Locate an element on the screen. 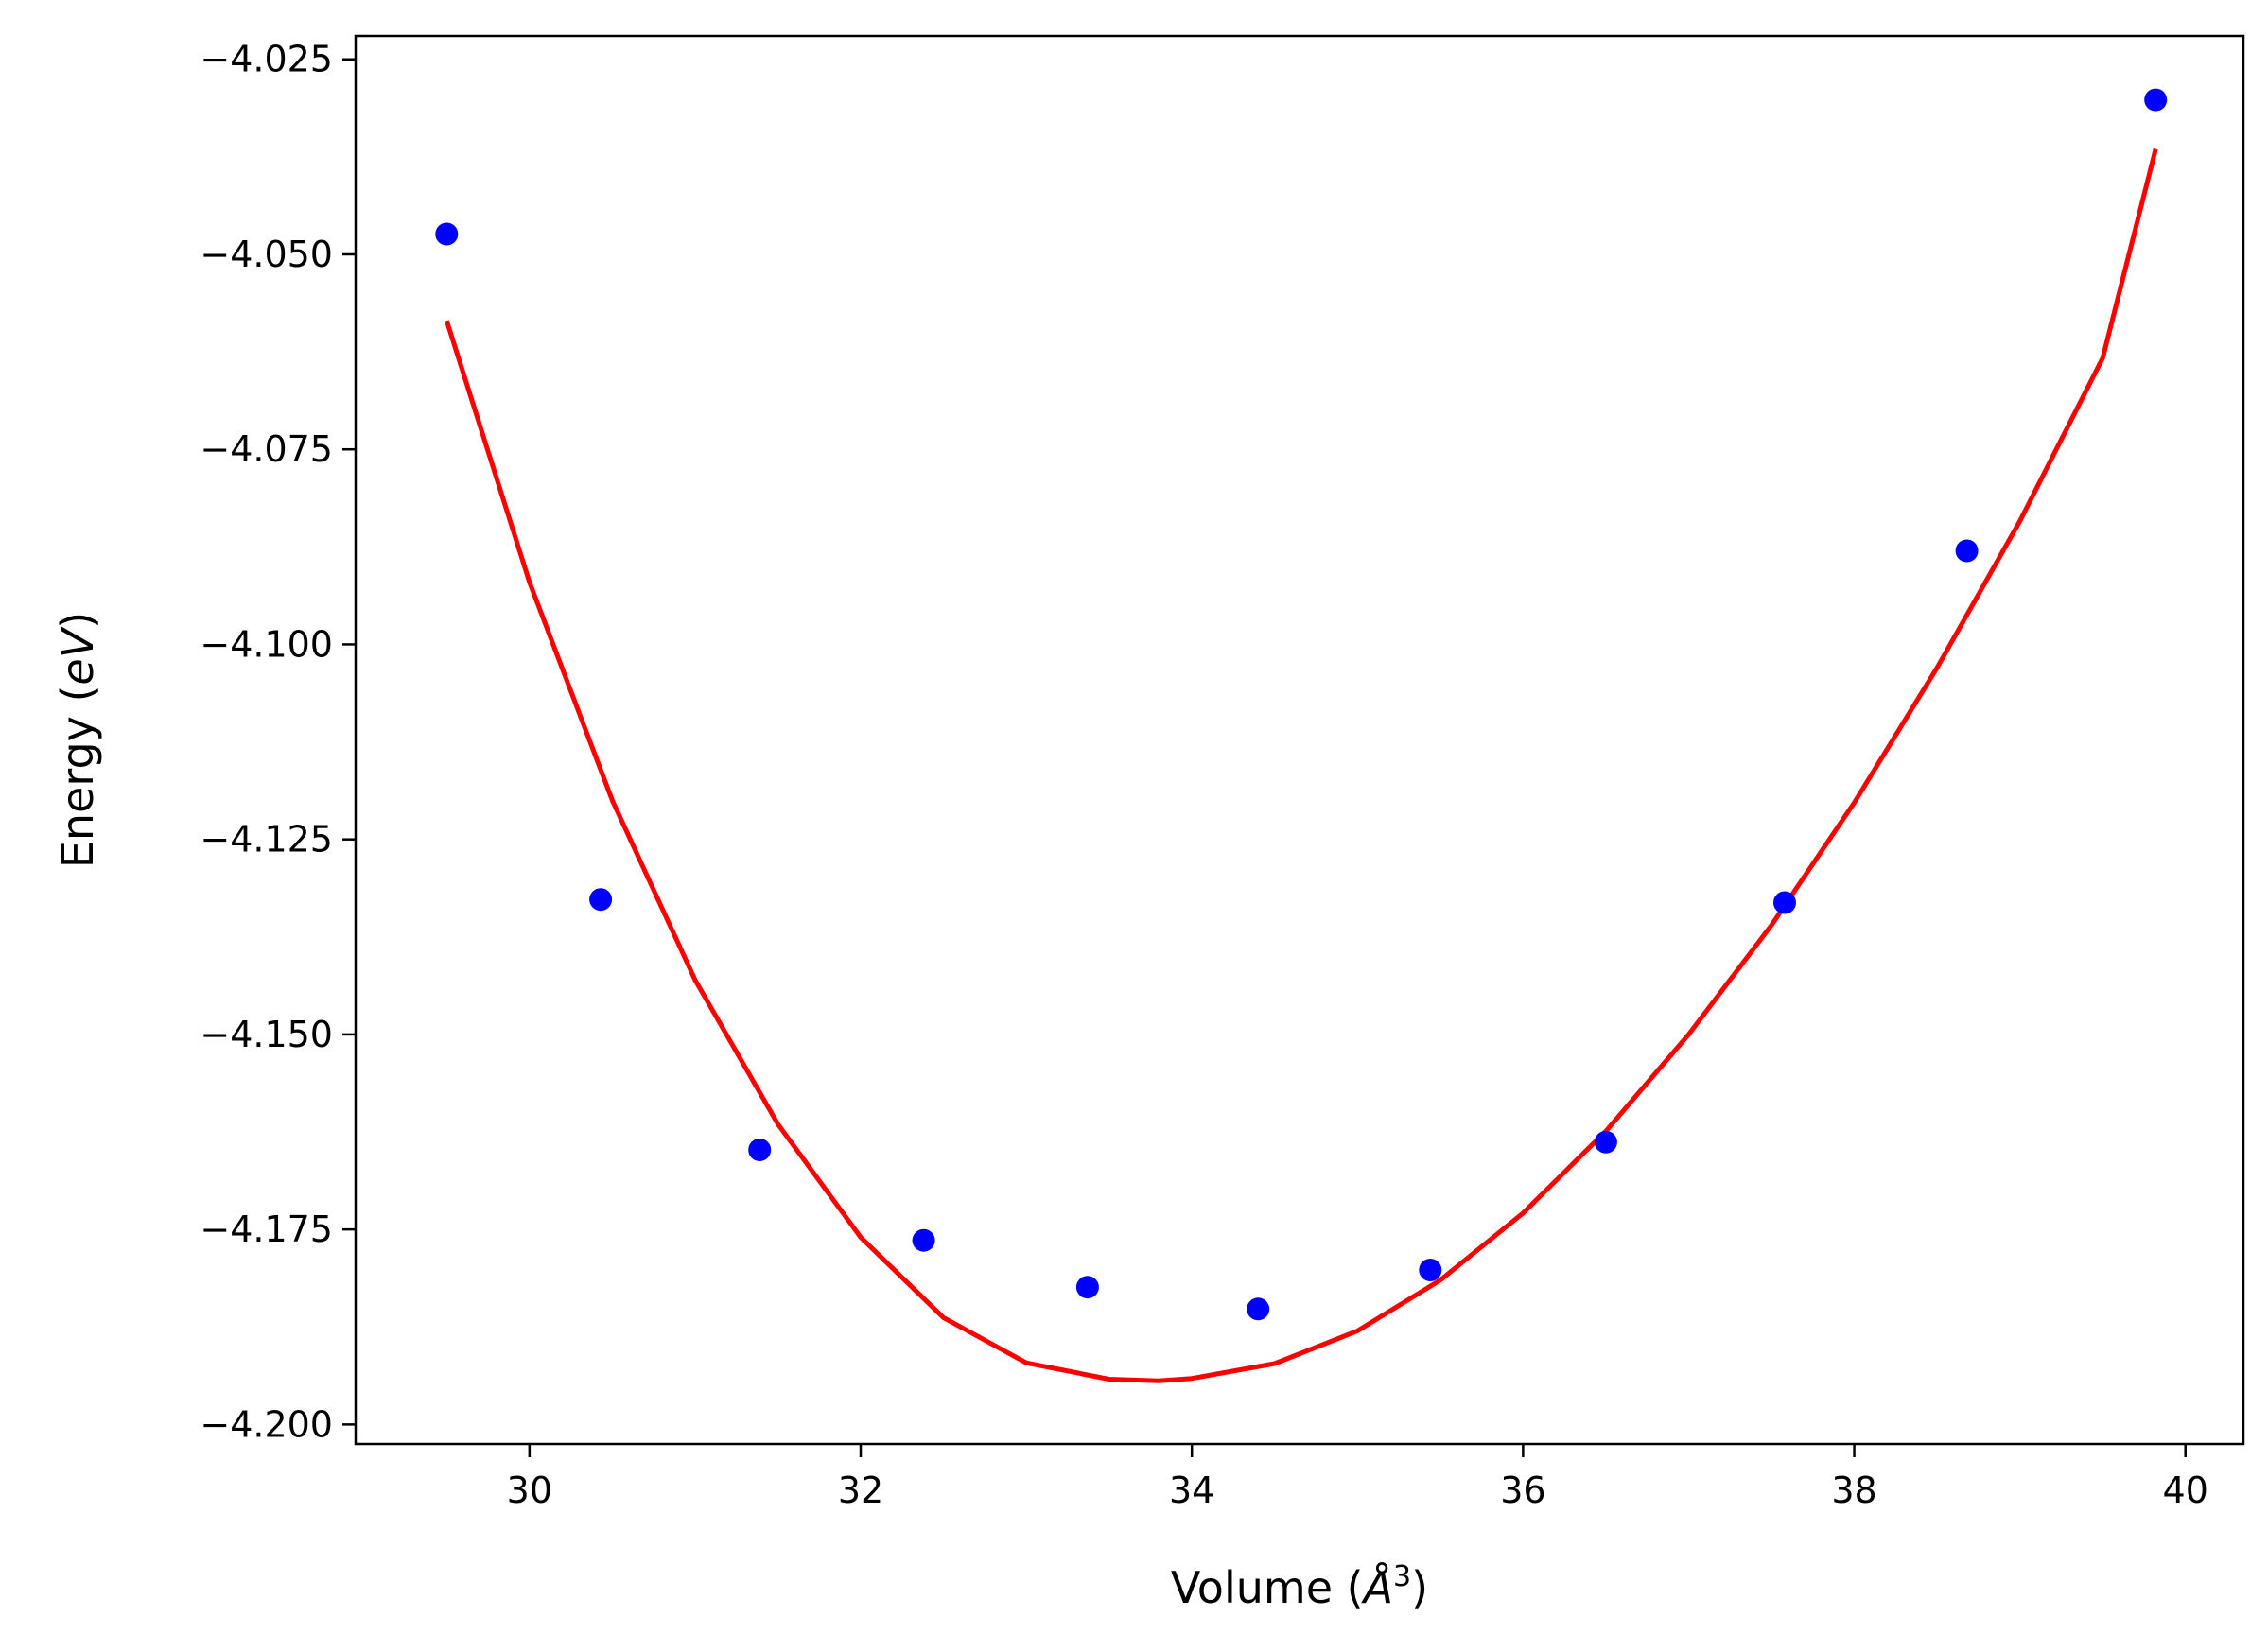 Image resolution: width=2268 pixels, height=1652 pixels. y-tick-label: −4.200 is located at coordinates (266, 1424).